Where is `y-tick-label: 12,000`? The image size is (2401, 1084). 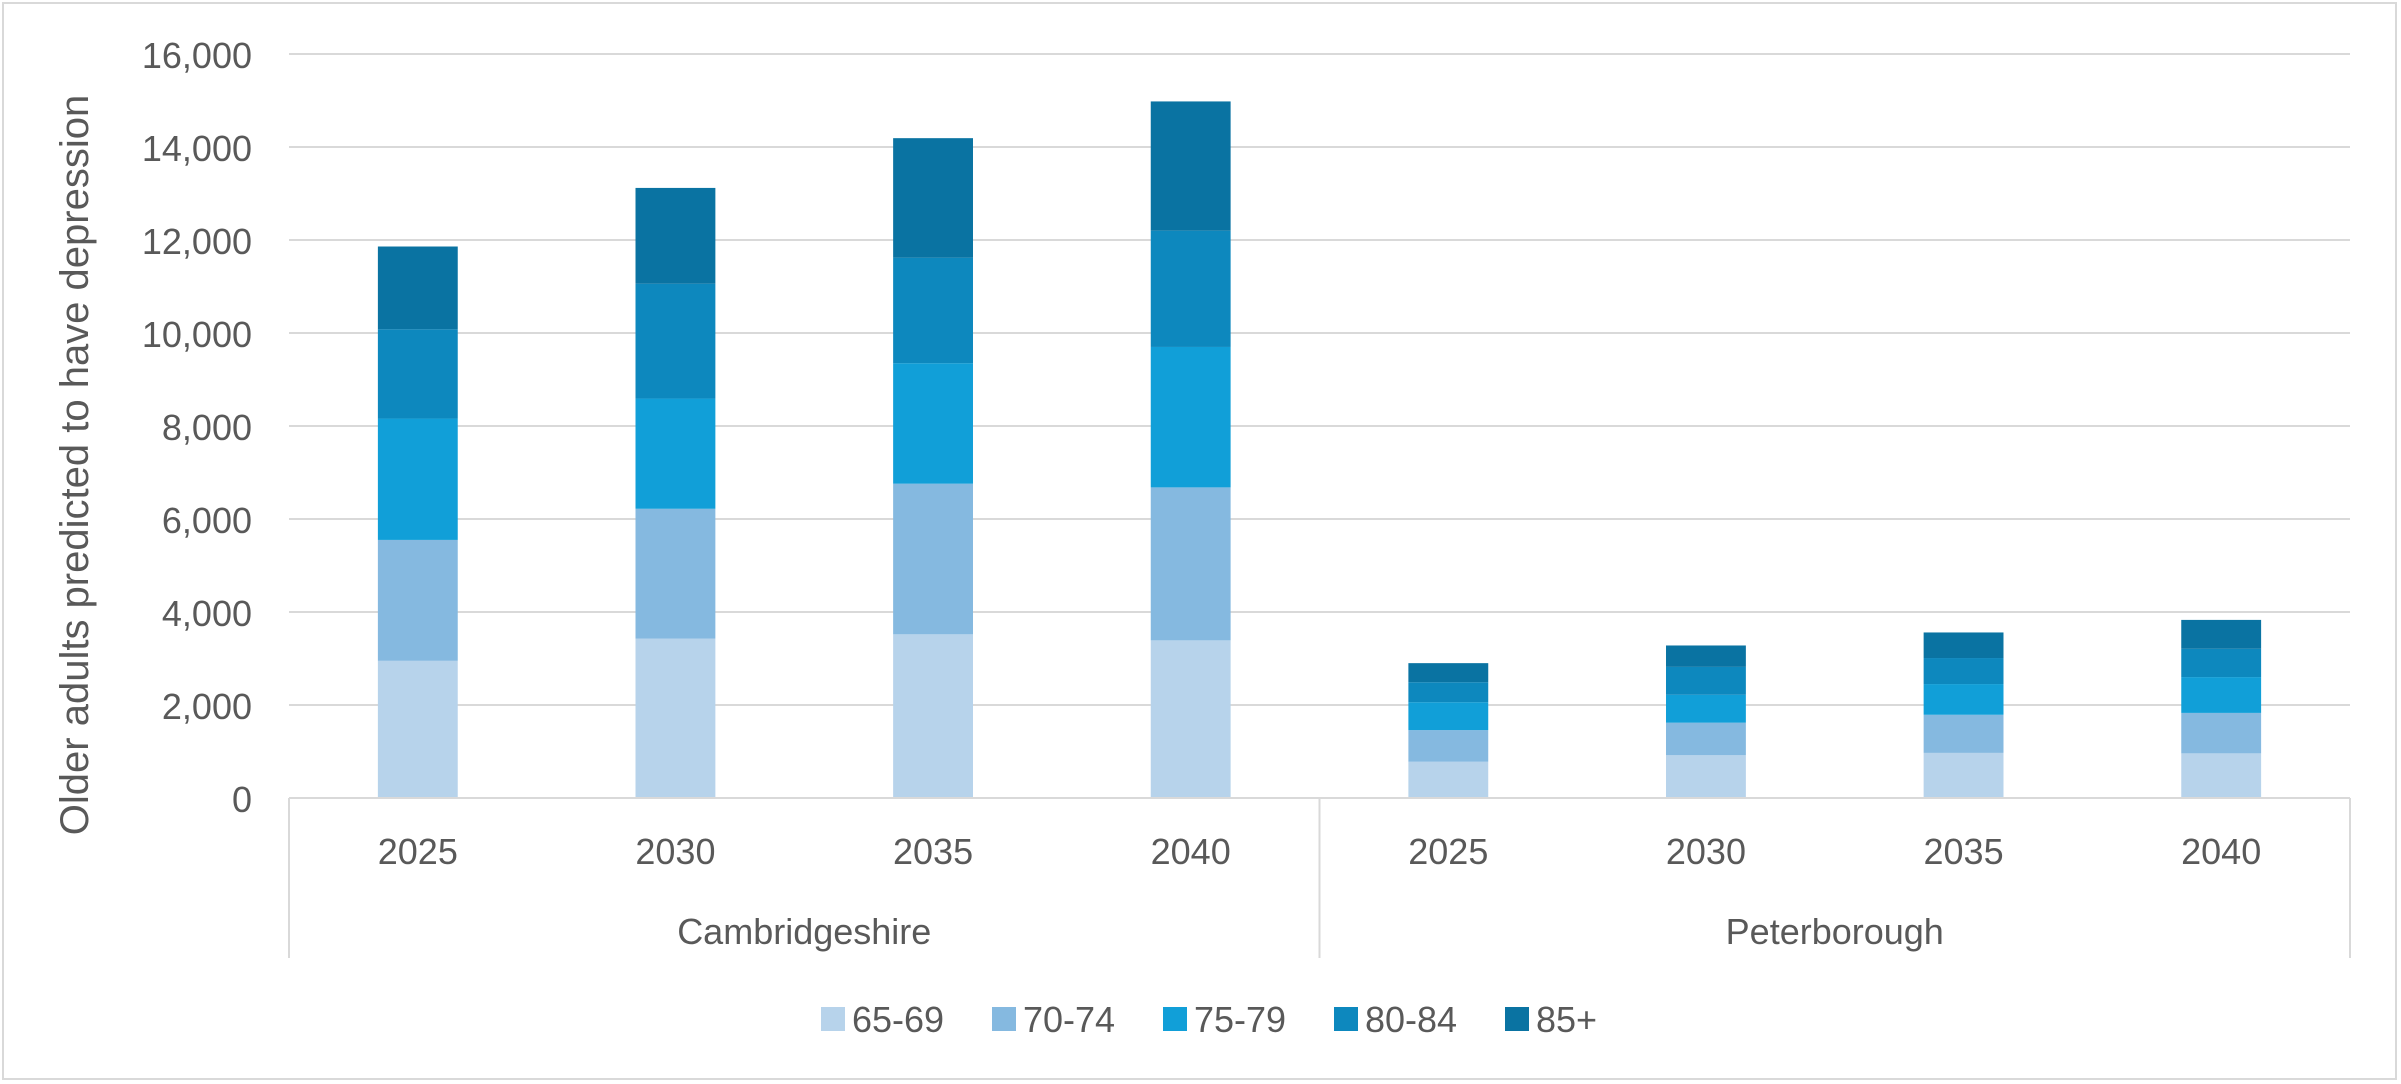 y-tick-label: 12,000 is located at coordinates (197, 241).